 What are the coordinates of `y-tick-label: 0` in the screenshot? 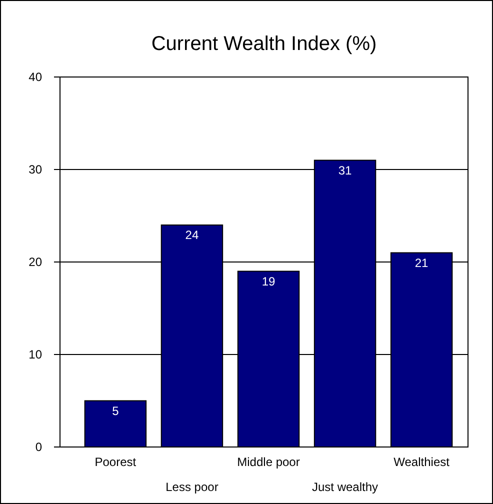 It's located at (38, 447).